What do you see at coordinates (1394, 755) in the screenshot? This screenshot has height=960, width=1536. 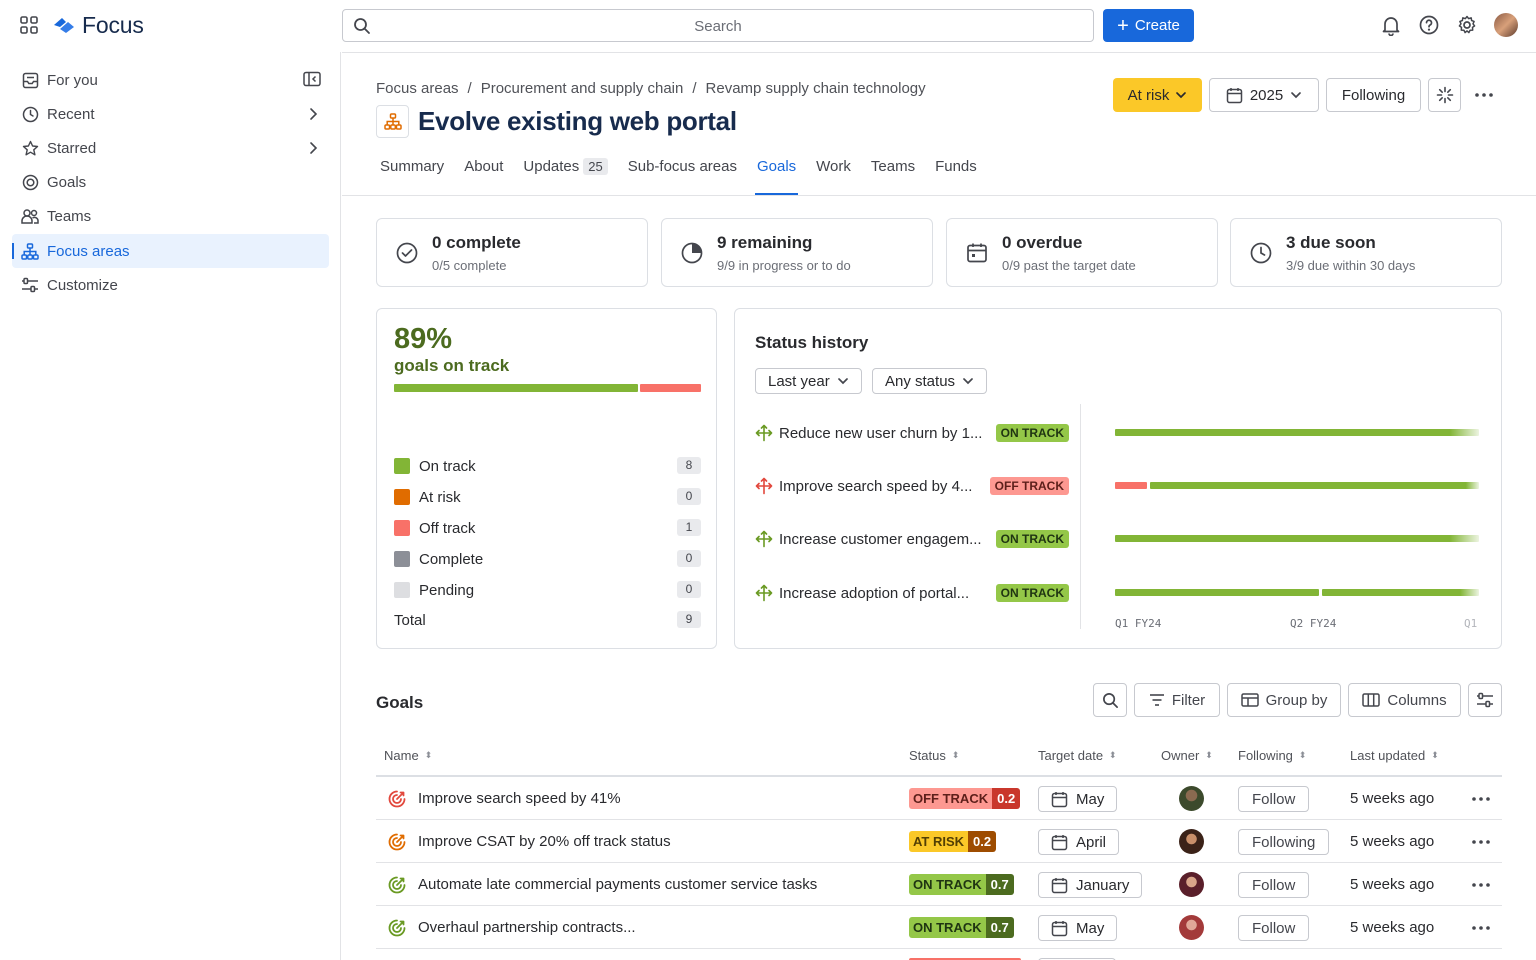 I see `column-header-last-updated: Last updated ⬍` at bounding box center [1394, 755].